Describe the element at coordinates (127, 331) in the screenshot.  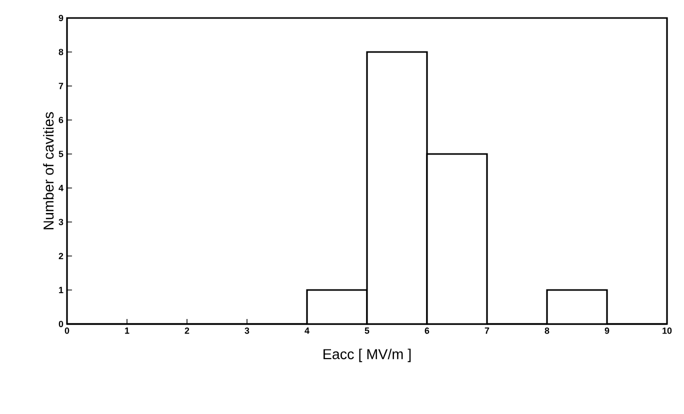
I see `x-tick-label: 1` at that location.